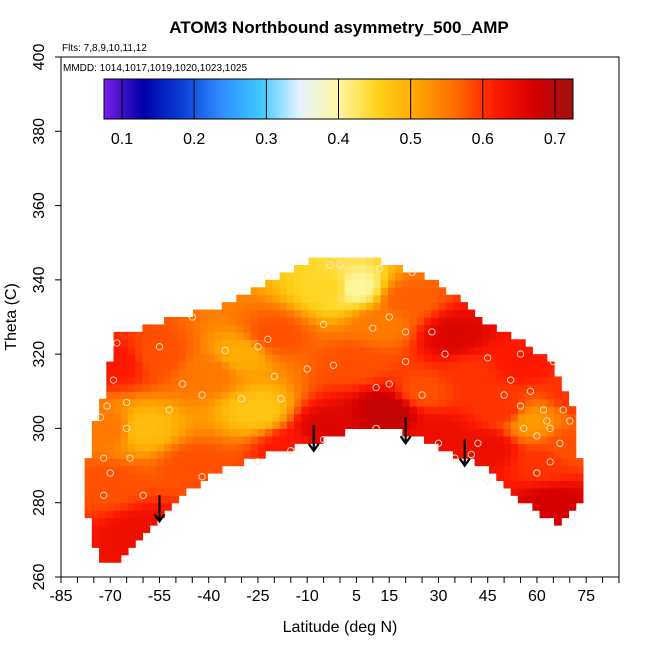 The image size is (650, 650). I want to click on y-tick-label-3: 320, so click(39, 354).